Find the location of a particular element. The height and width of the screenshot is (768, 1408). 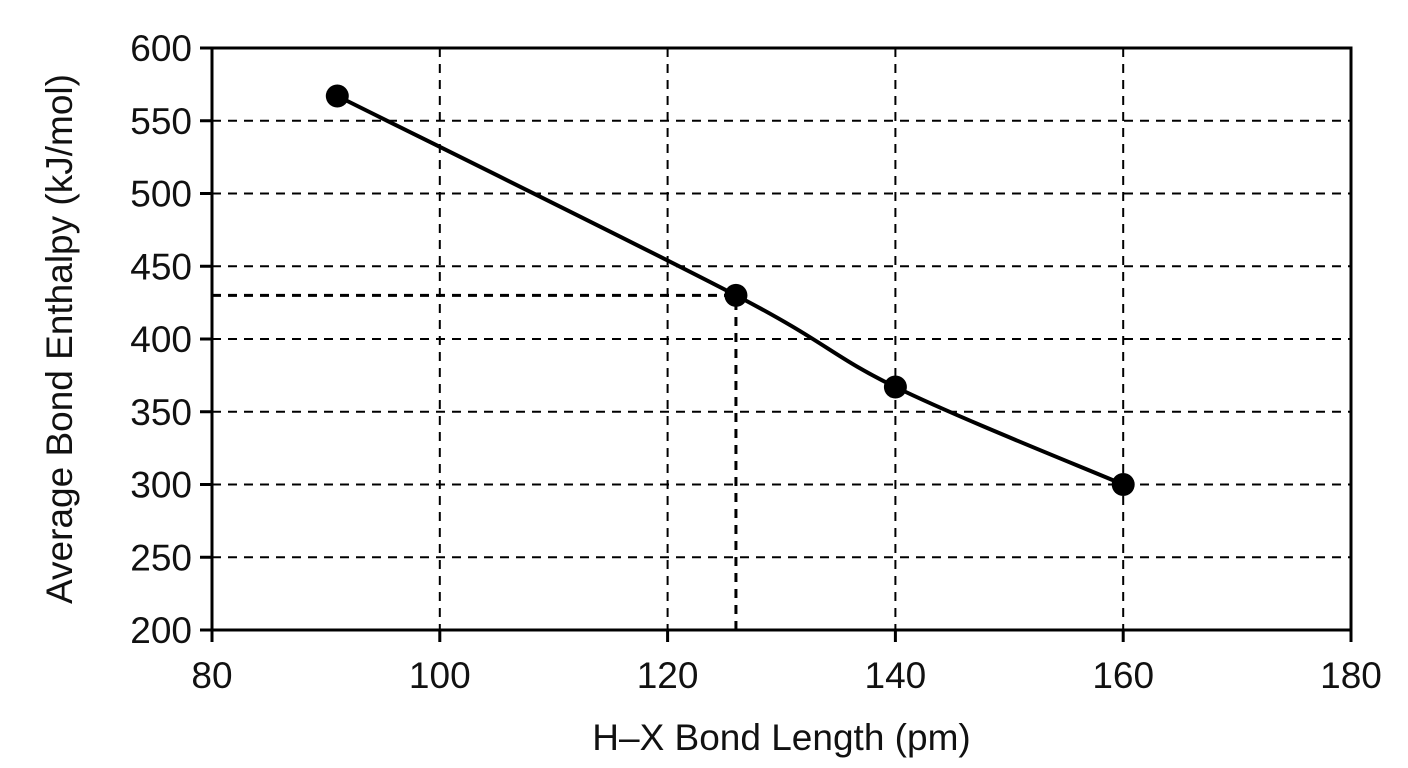

y-tick-label: 600 is located at coordinates (161, 48).